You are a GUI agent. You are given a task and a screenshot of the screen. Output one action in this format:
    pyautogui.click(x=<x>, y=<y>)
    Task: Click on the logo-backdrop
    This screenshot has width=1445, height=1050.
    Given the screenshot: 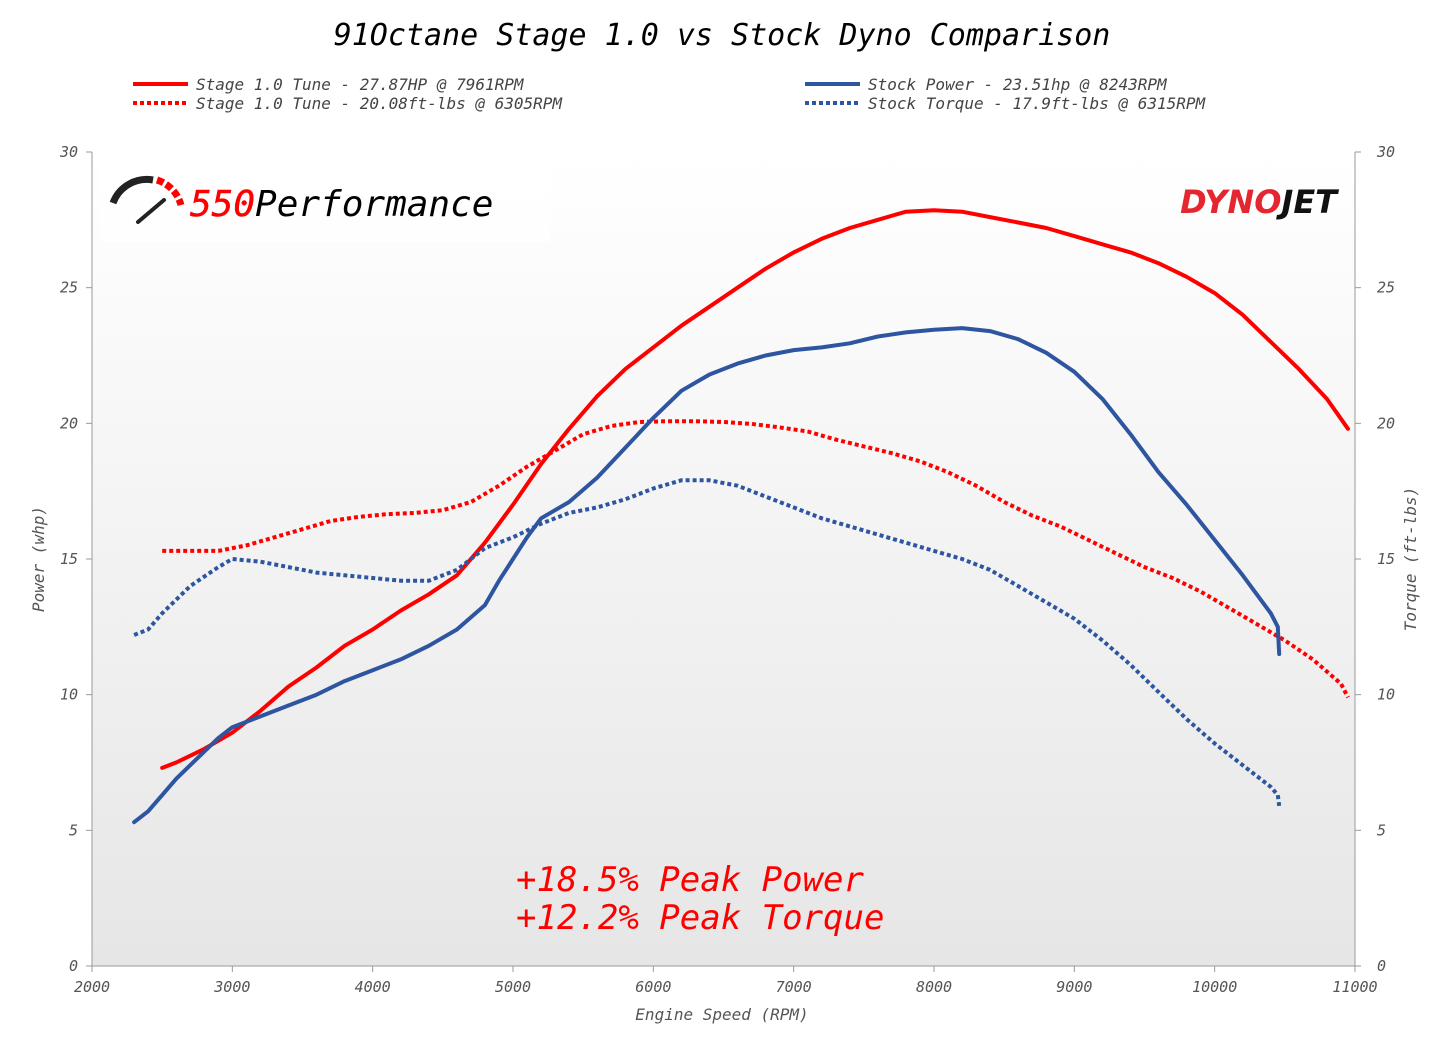 What is the action you would take?
    pyautogui.click(x=325, y=202)
    